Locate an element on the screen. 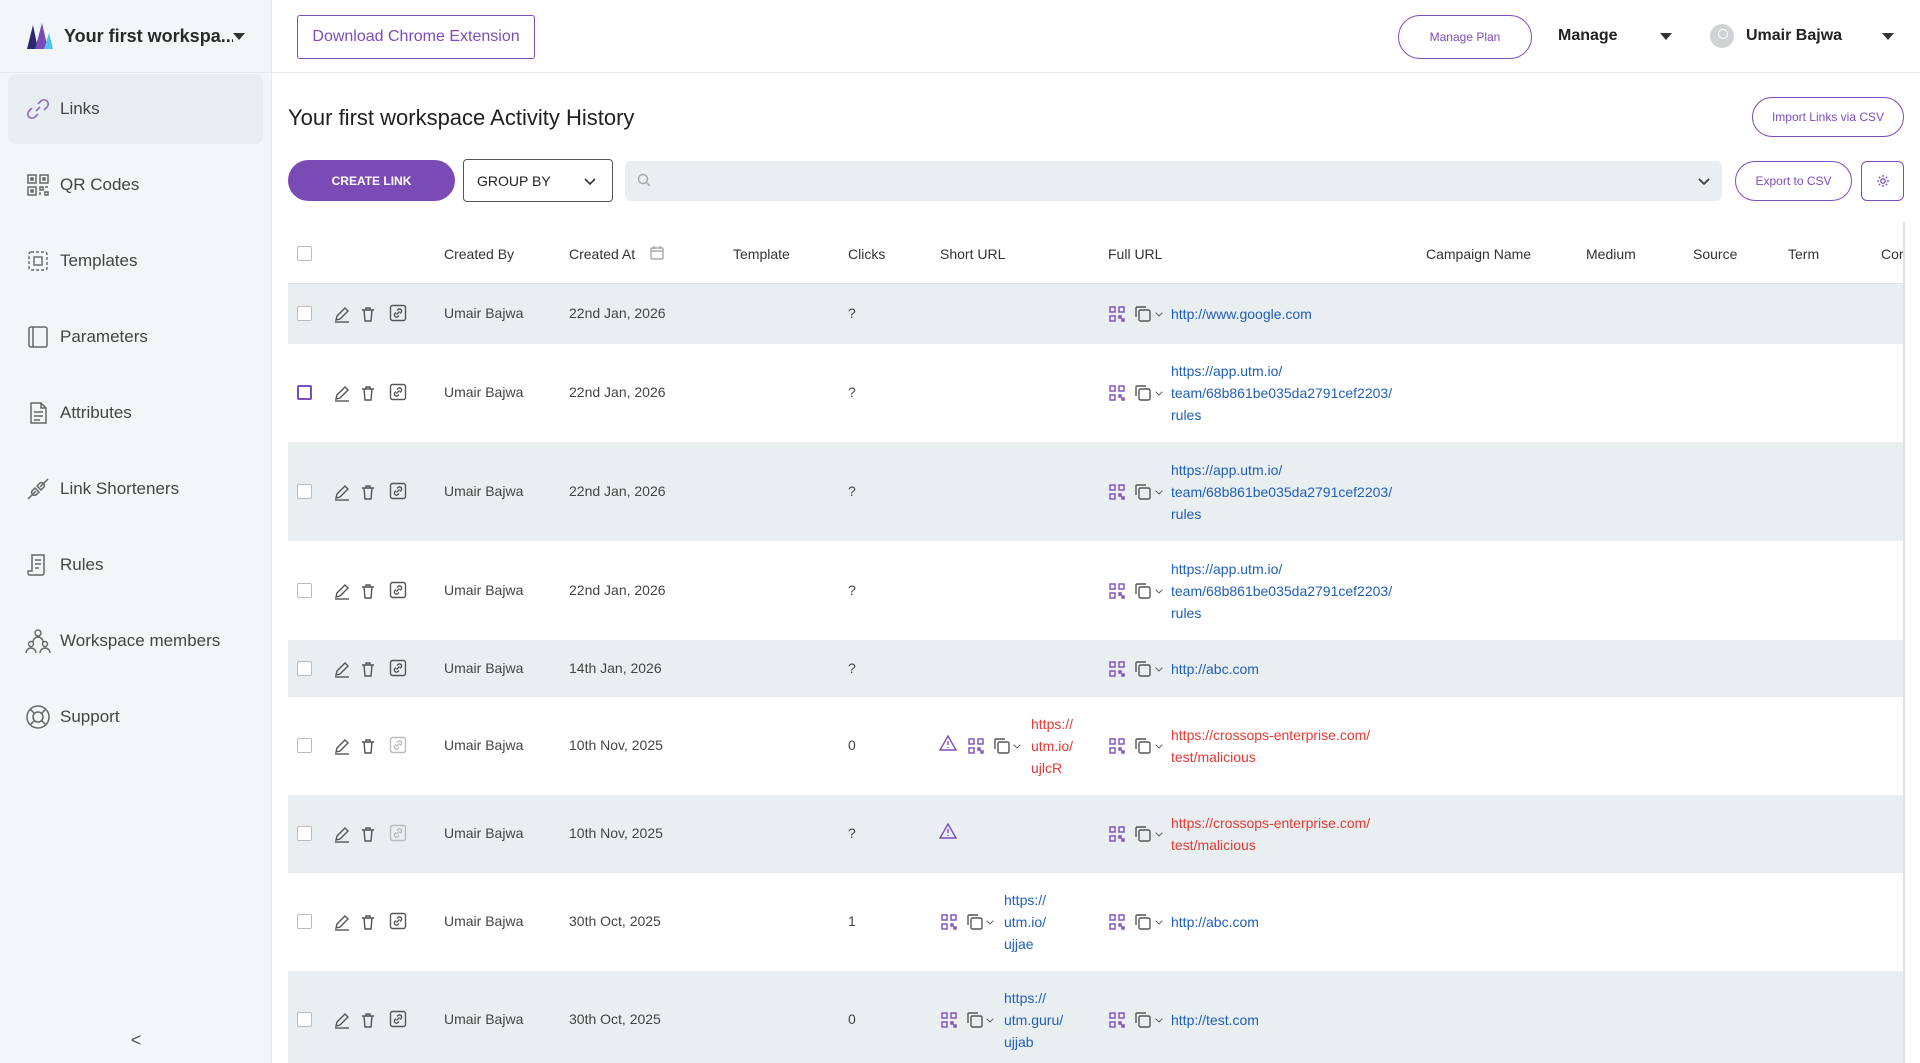  full-url: http://www.google.com is located at coordinates (1241, 314).